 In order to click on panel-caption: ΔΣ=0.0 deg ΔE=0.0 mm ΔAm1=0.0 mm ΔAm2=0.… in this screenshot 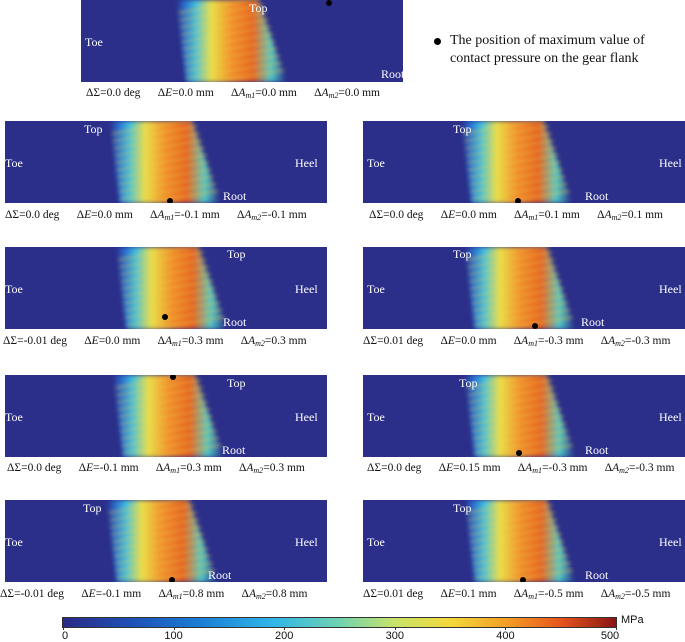, I will do `click(233, 94)`.